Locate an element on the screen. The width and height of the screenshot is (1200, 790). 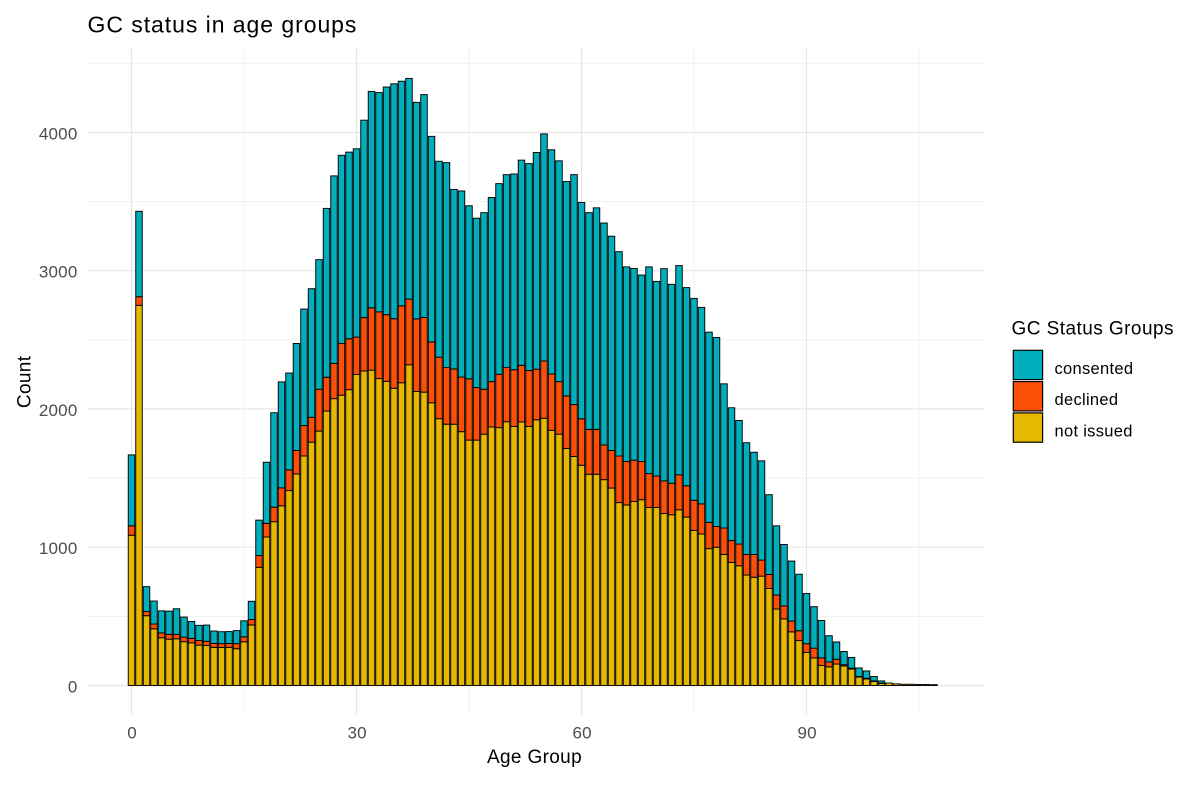
svg-text: 60 is located at coordinates (581, 733).